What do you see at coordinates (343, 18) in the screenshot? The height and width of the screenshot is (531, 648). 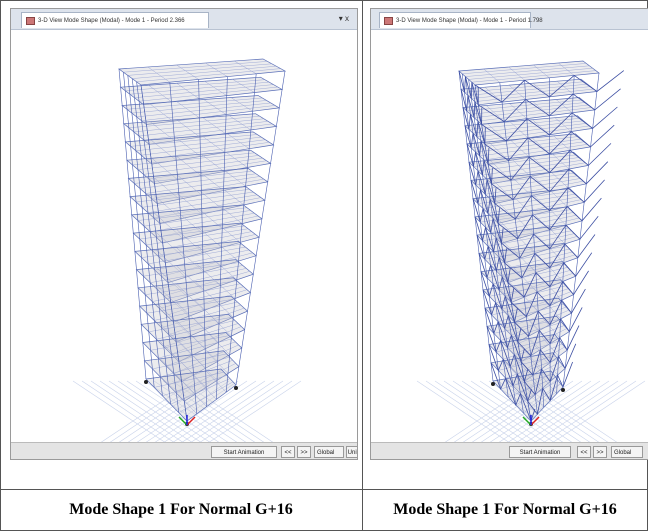 I see `window-controls: ▾ x` at bounding box center [343, 18].